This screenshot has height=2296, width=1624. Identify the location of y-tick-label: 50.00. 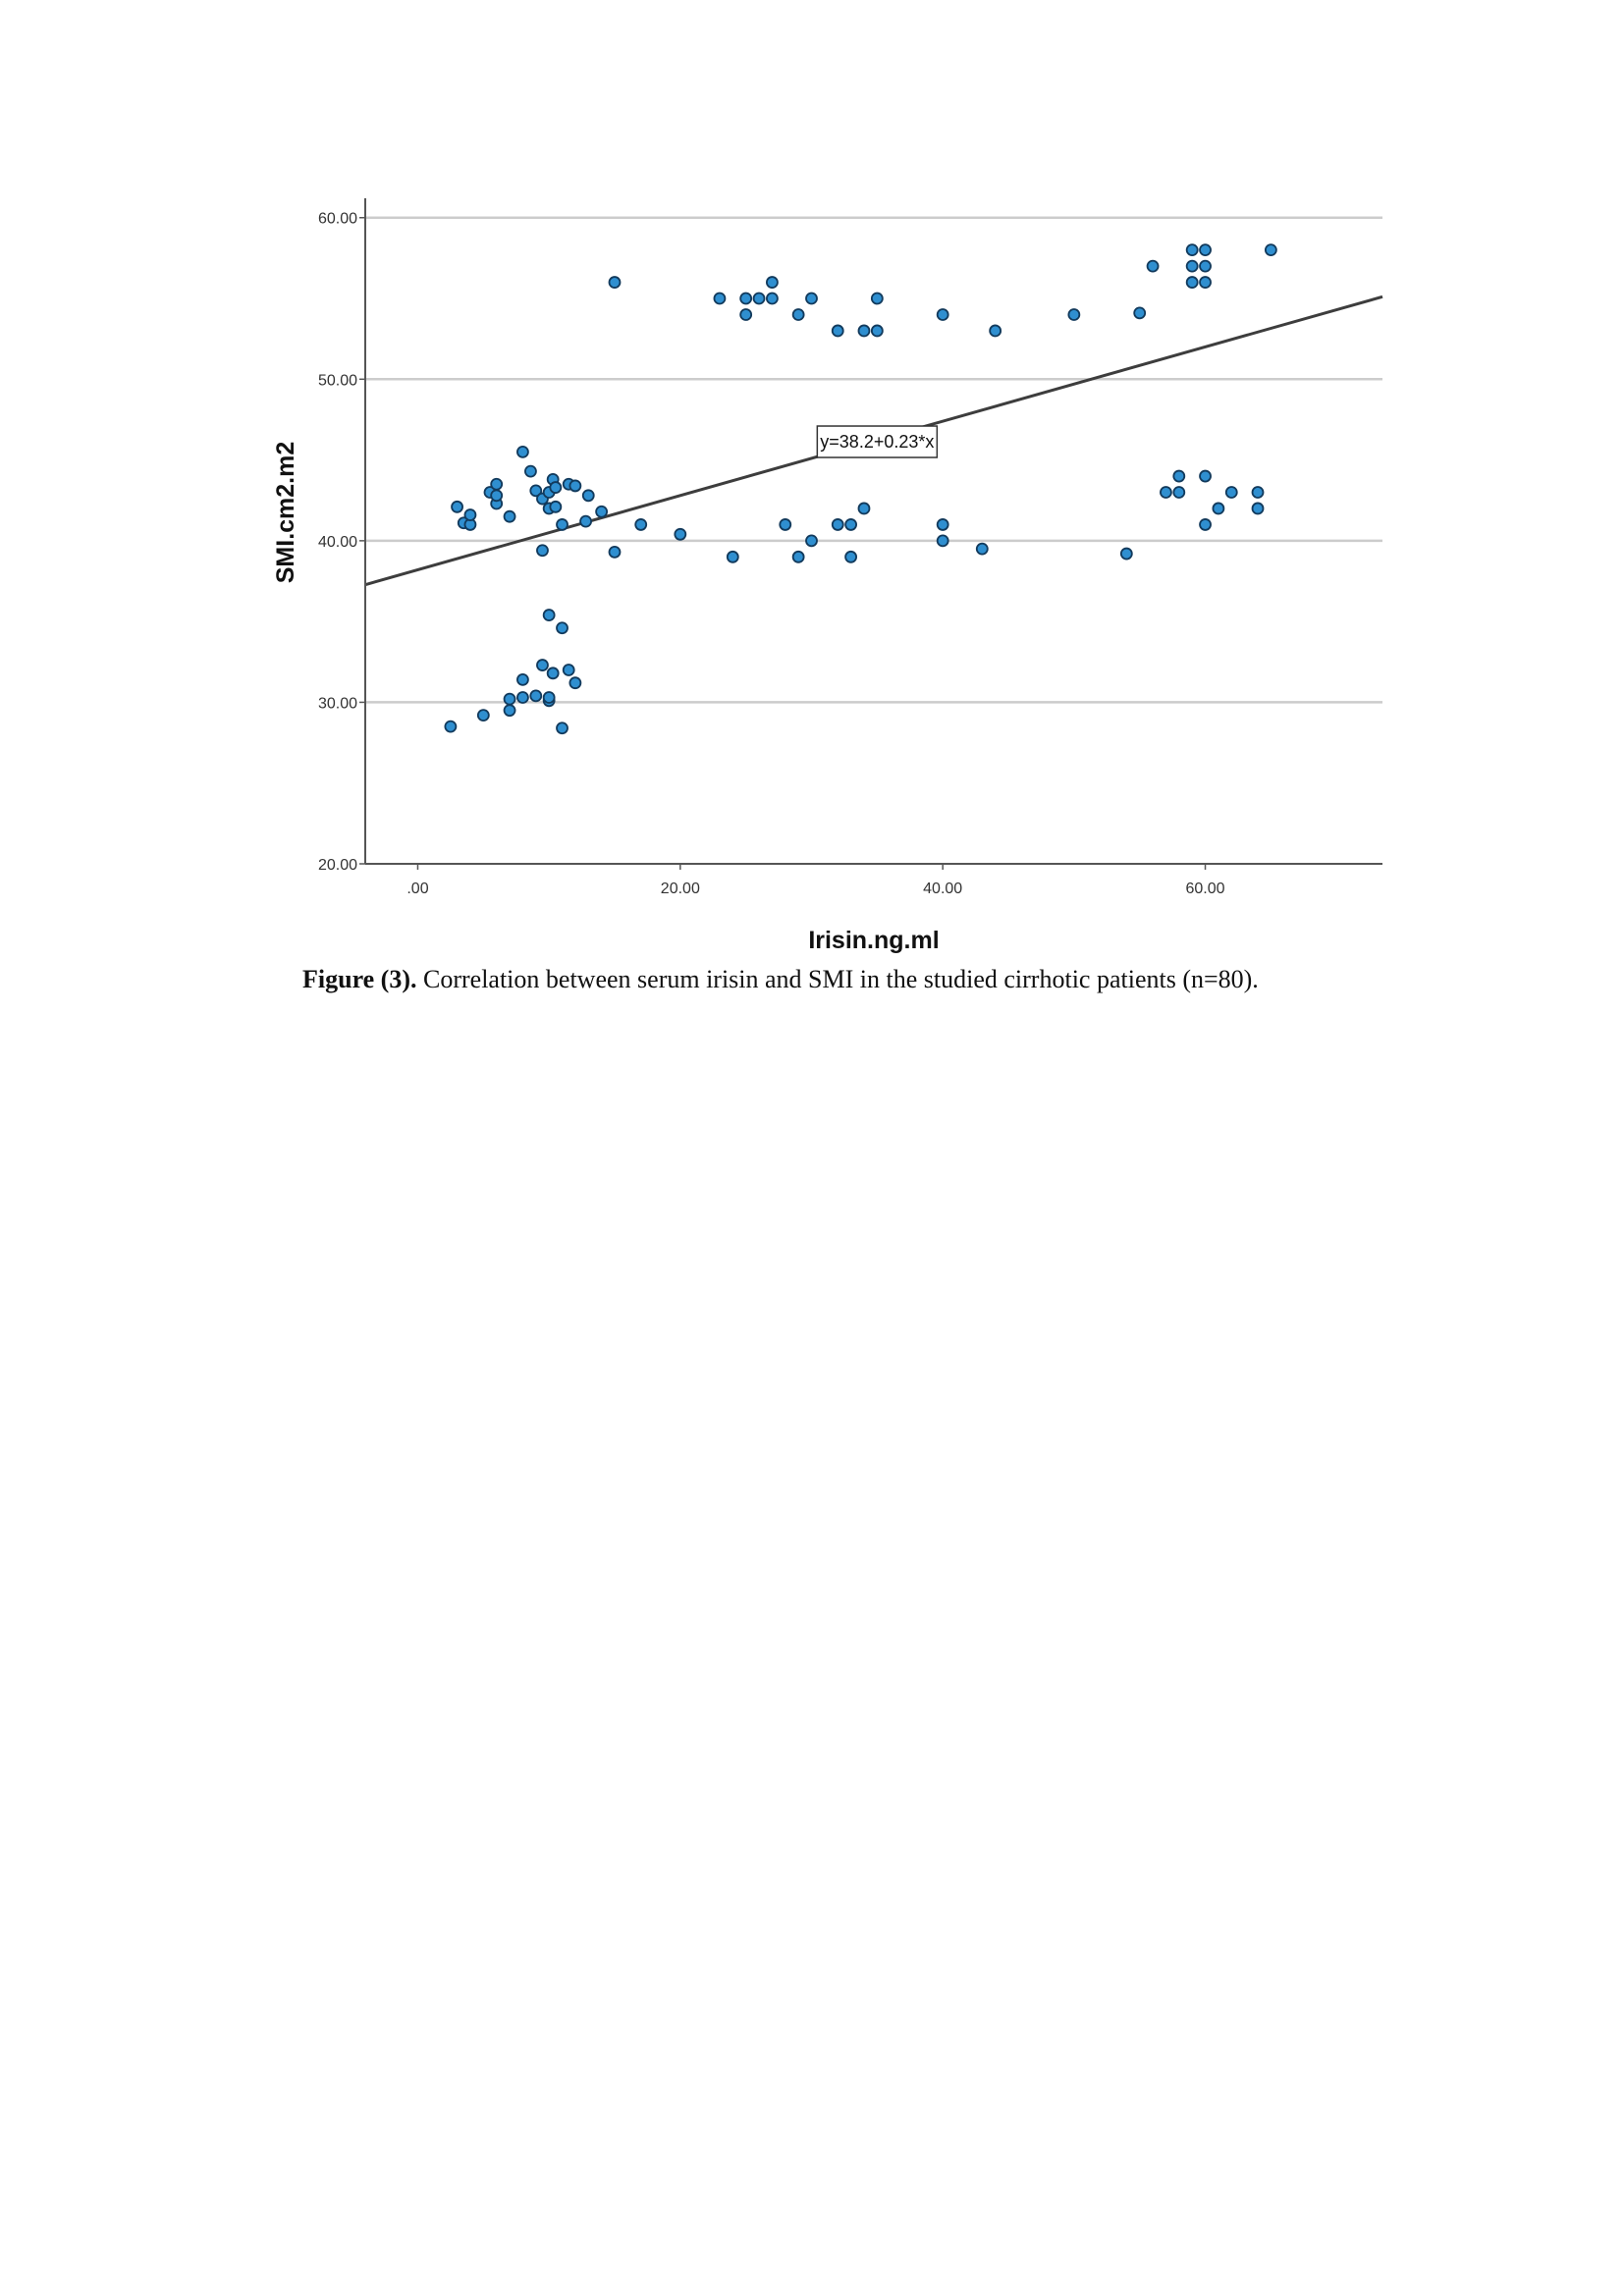
(337, 380).